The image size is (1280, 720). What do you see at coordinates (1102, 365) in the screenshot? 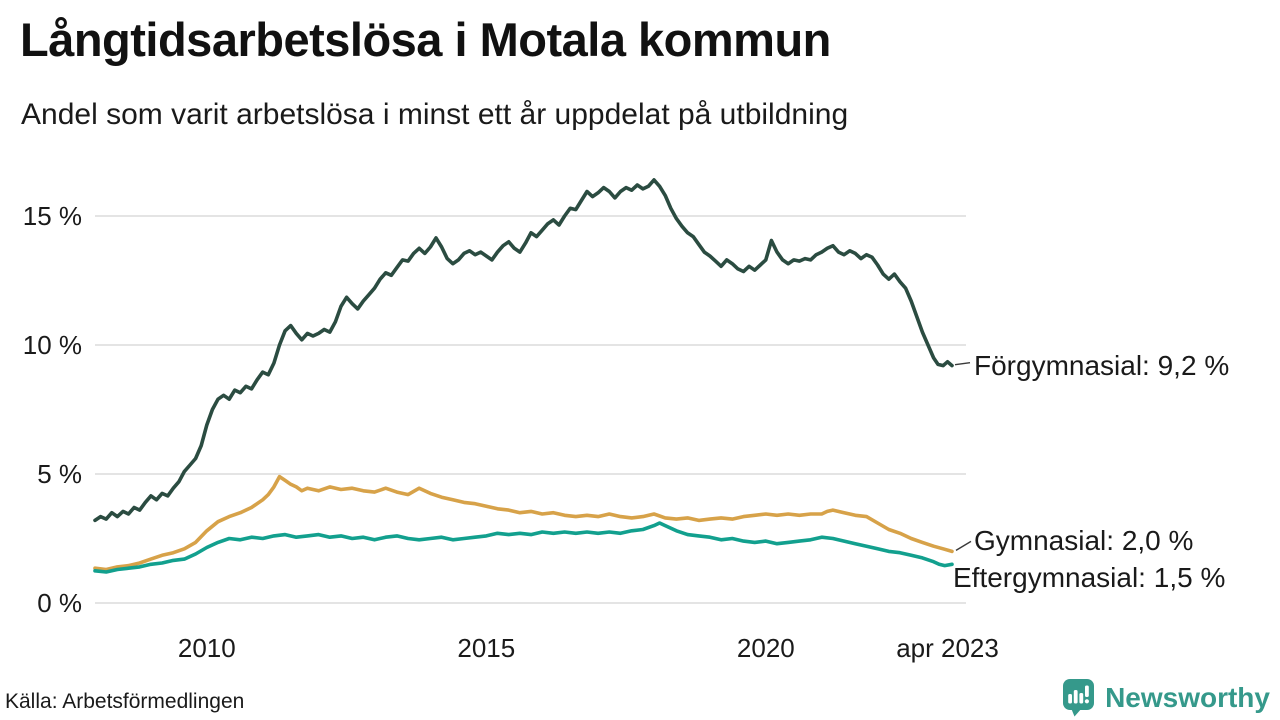
I see `series-end-label-forgymnasial: Förgymnasial: 9,2 %` at bounding box center [1102, 365].